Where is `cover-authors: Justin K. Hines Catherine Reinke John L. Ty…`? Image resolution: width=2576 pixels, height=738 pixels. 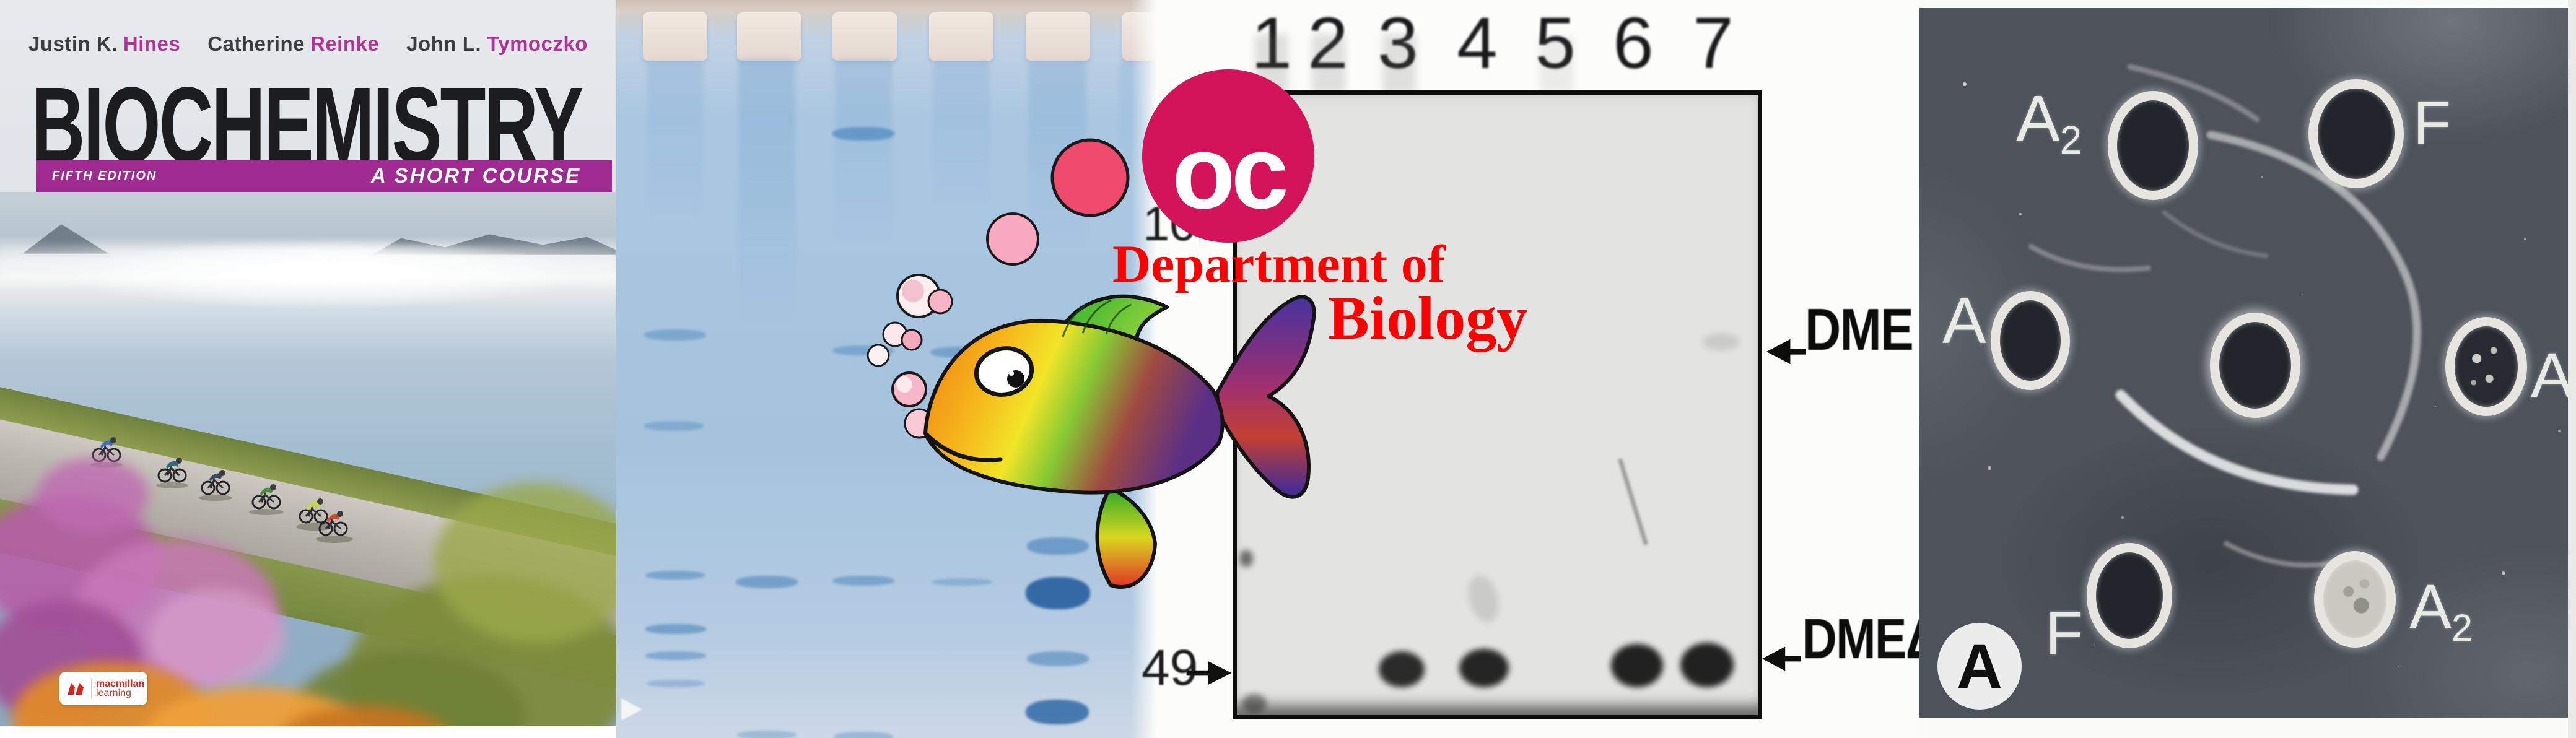
cover-authors: Justin K. Hines Catherine Reinke John L. Ty… is located at coordinates (308, 44).